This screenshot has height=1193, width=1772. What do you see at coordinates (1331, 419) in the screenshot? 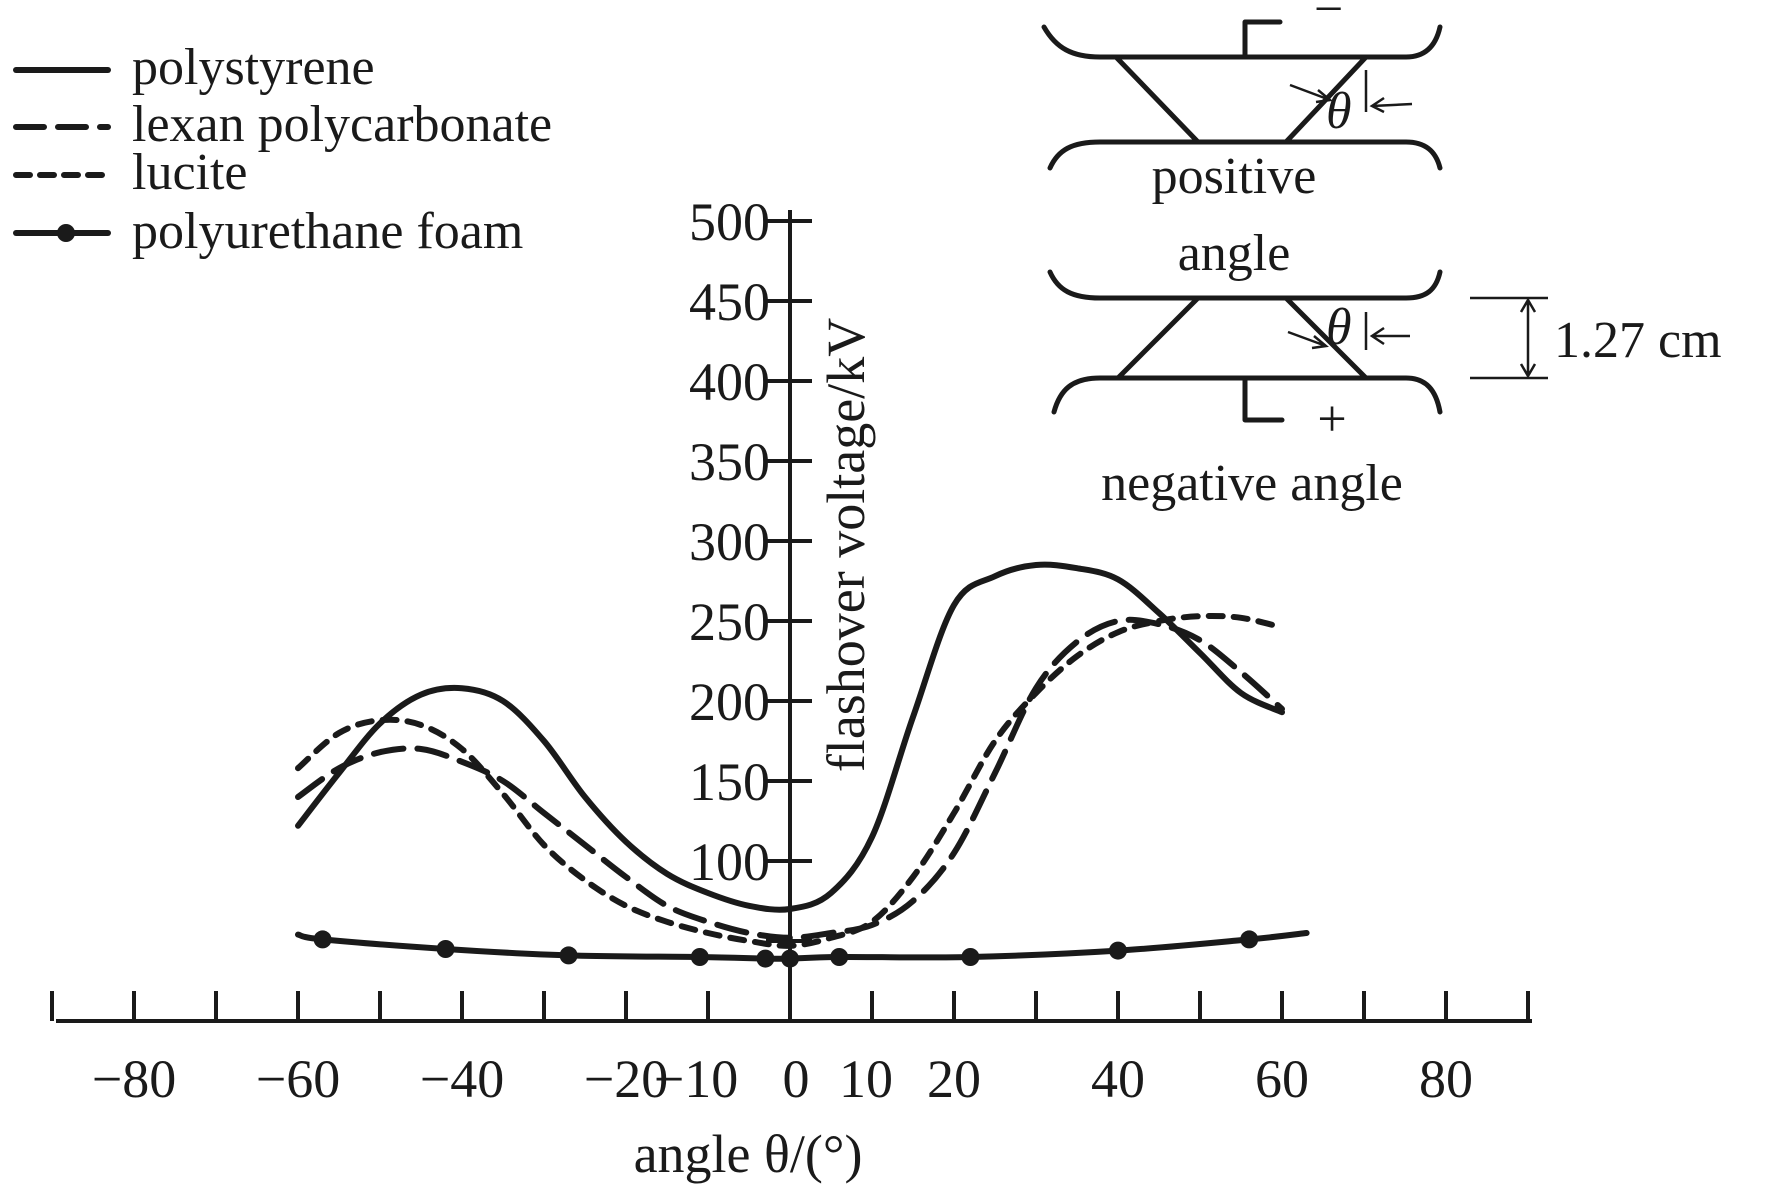
I see `negative-plus-label: +` at bounding box center [1331, 419].